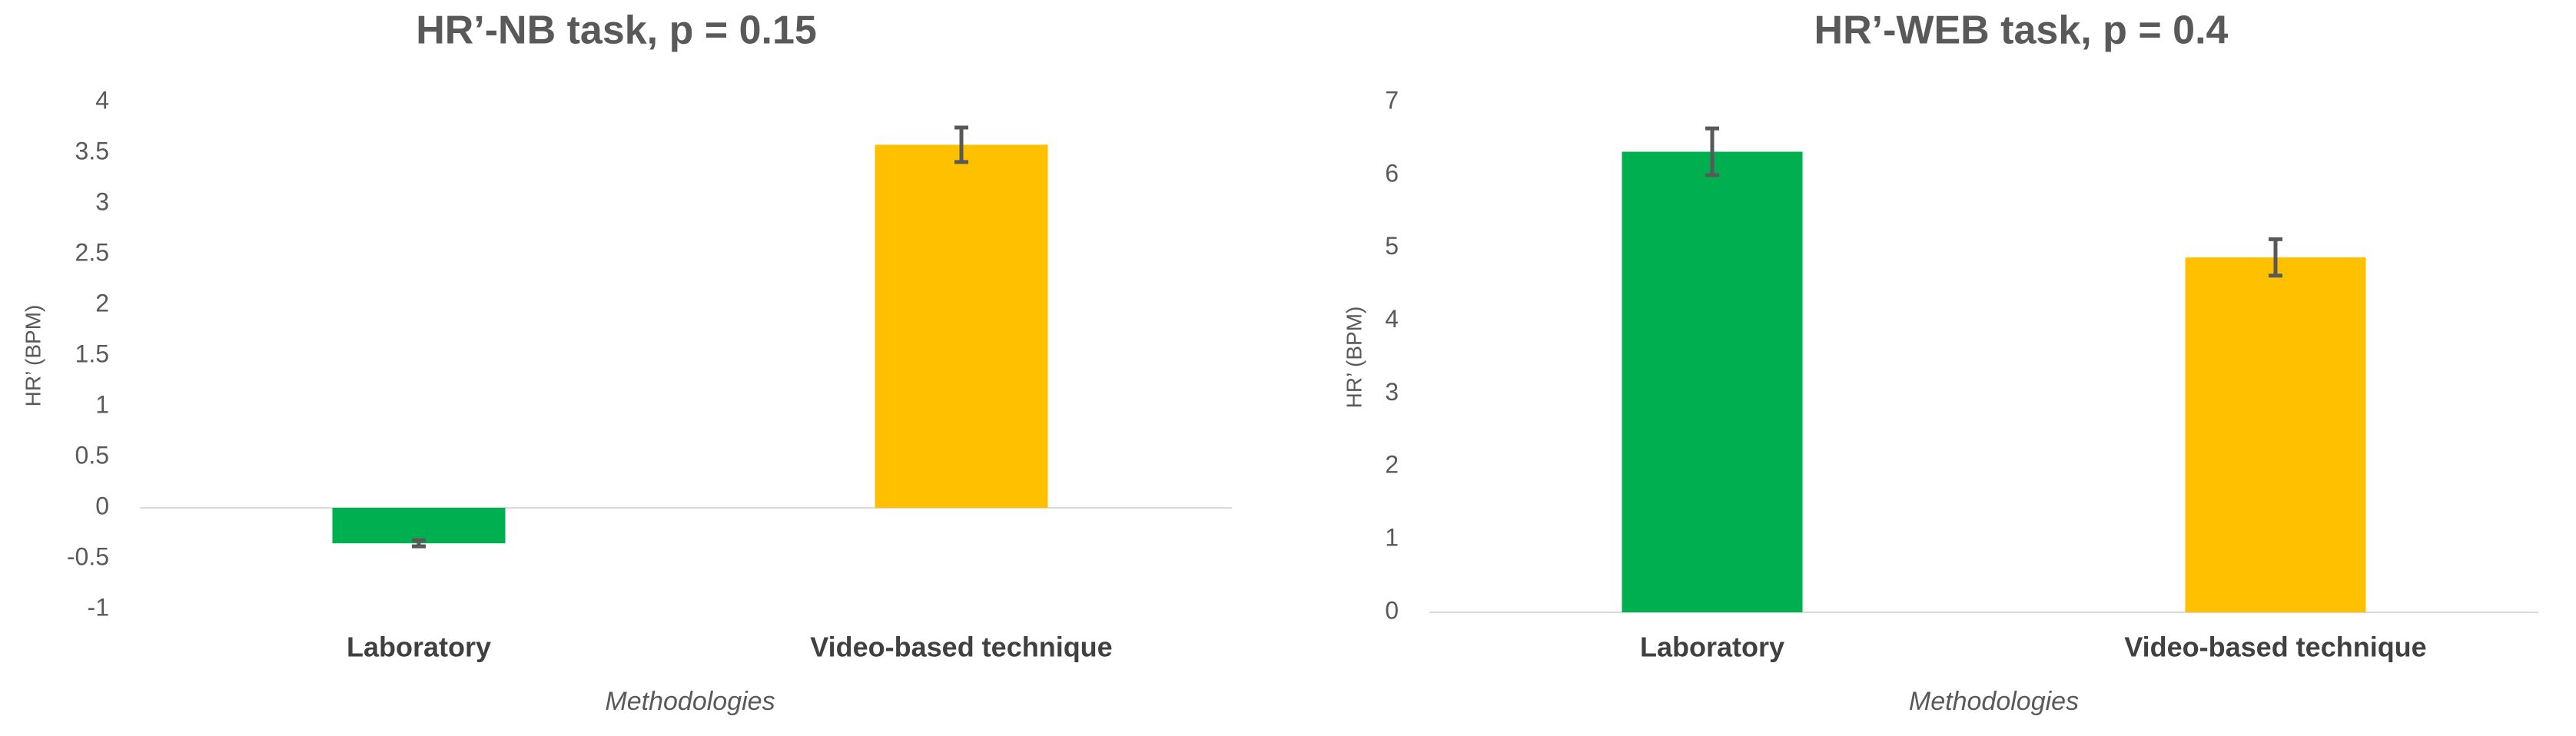  What do you see at coordinates (1392, 246) in the screenshot?
I see `y-tick-label: 5` at bounding box center [1392, 246].